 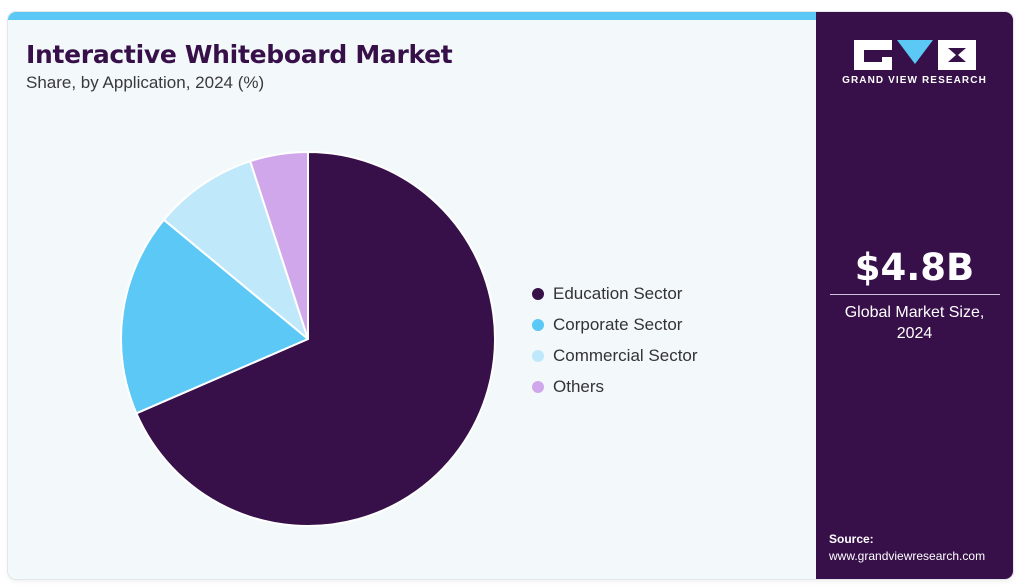 What do you see at coordinates (914, 267) in the screenshot?
I see `market-size-value: $4.8B` at bounding box center [914, 267].